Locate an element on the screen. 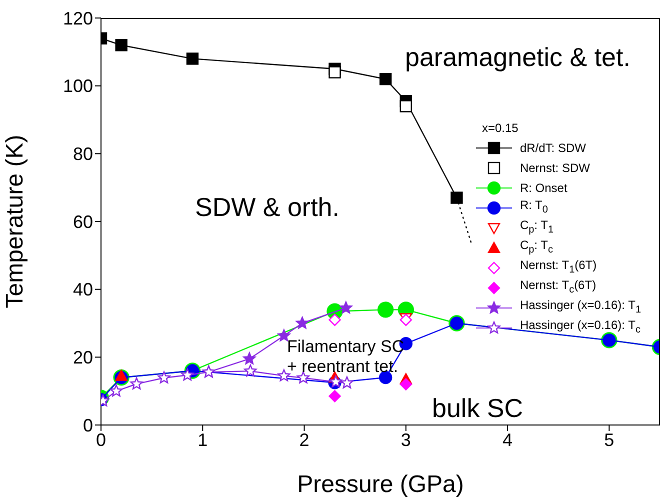 The width and height of the screenshot is (671, 500). y-tick-label: 60 is located at coordinates (82, 222).